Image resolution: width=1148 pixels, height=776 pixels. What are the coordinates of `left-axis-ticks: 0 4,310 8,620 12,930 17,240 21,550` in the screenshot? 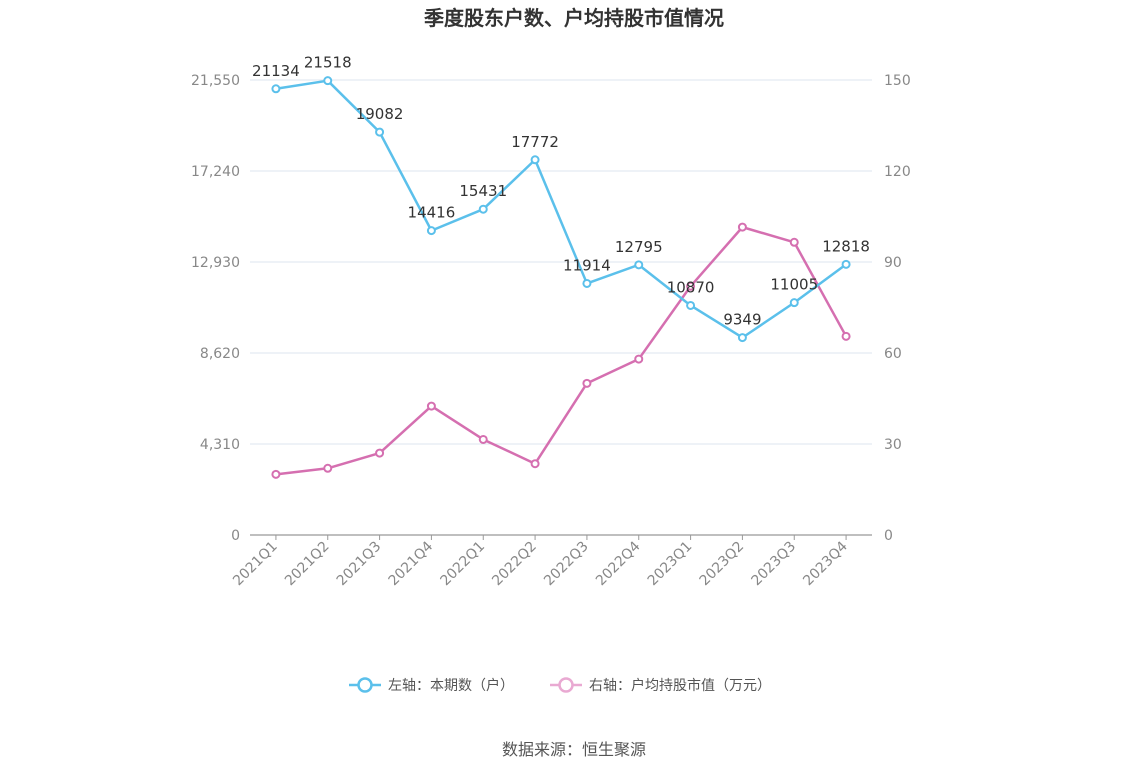 It's located at (215, 308).